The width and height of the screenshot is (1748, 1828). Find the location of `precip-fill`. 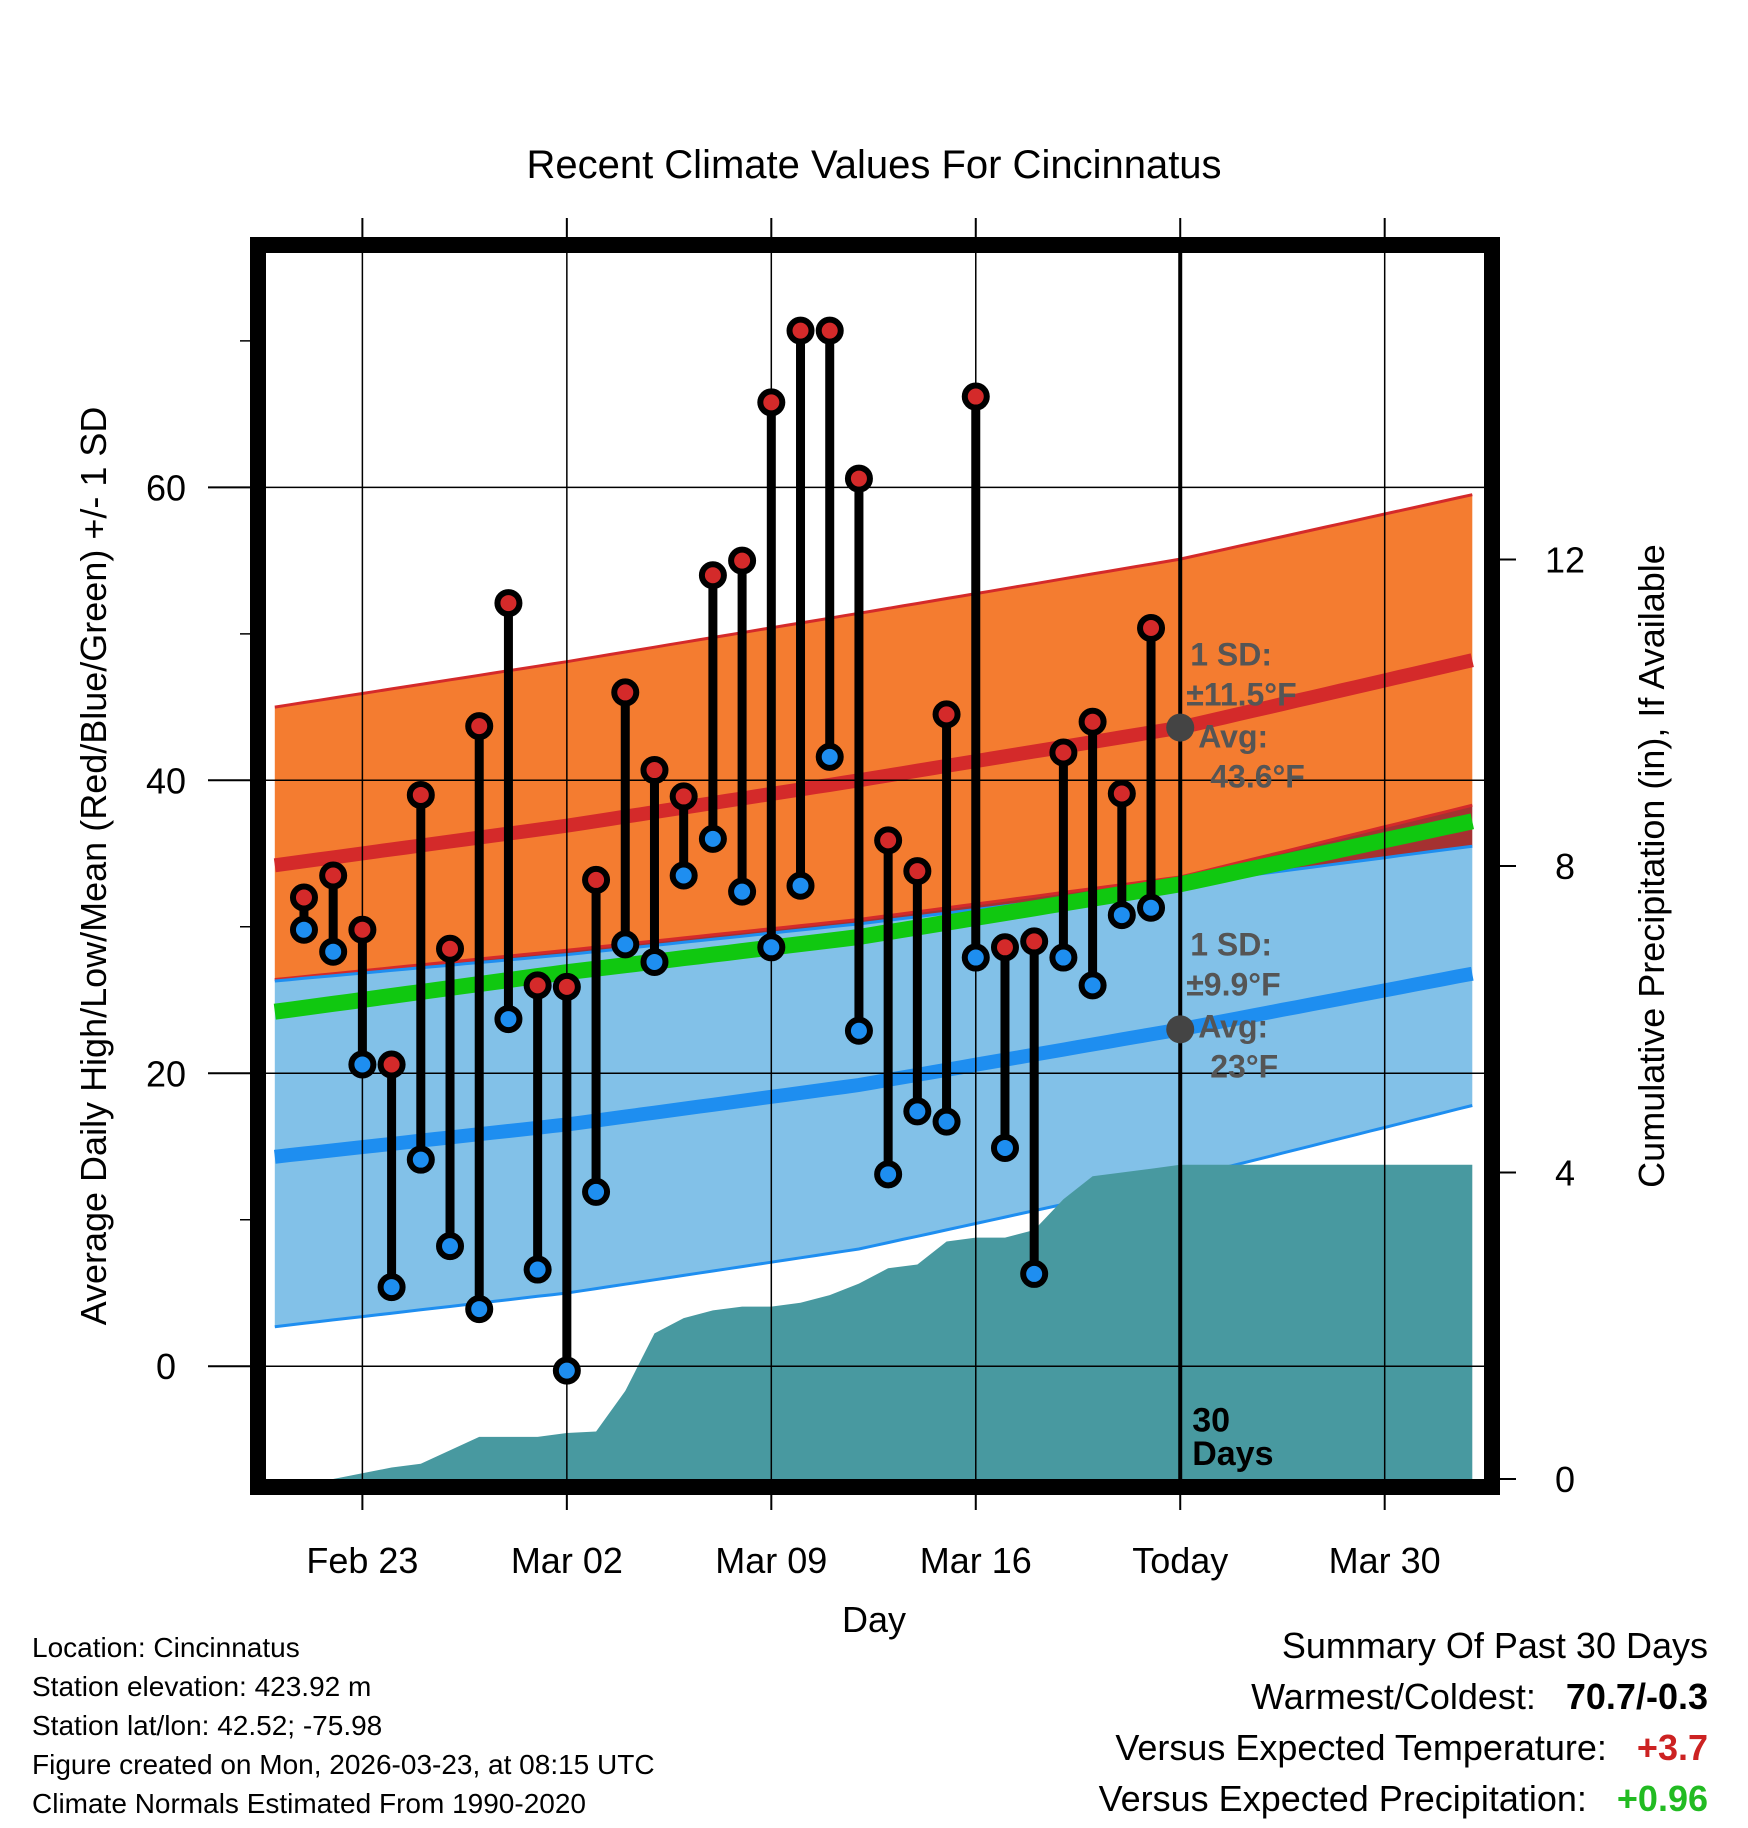

precip-fill is located at coordinates (873, 1321).